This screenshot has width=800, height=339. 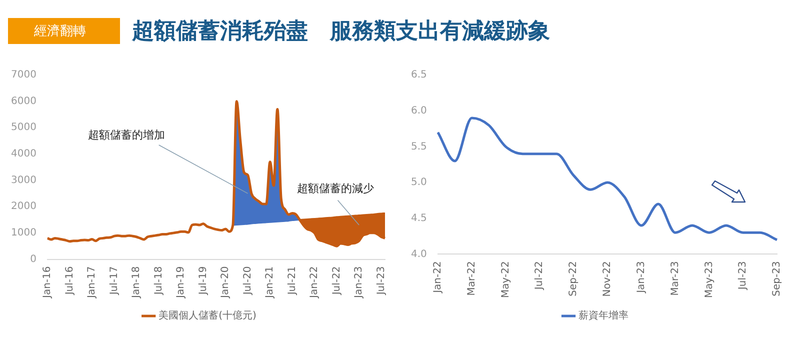 What do you see at coordinates (418, 146) in the screenshot?
I see `y-tick-label: 5.5` at bounding box center [418, 146].